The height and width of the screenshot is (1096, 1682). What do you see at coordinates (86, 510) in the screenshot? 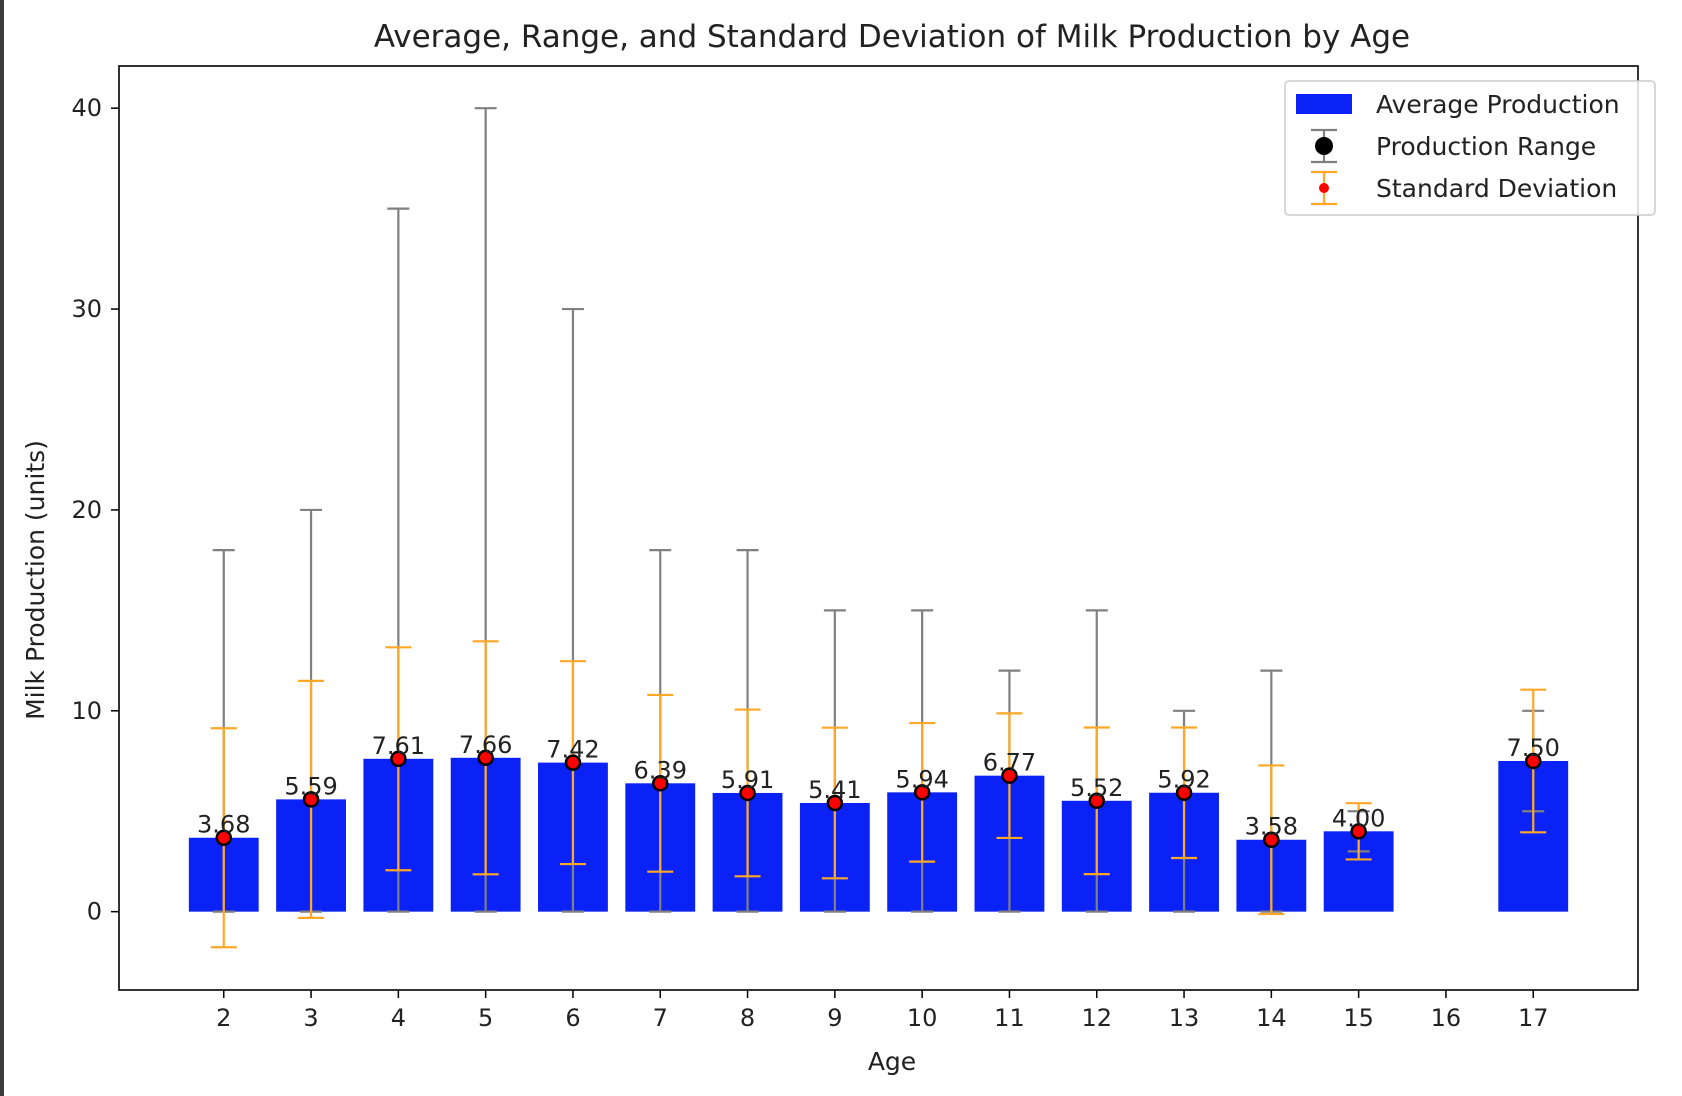
I see `y-tick-label-20: 20` at bounding box center [86, 510].